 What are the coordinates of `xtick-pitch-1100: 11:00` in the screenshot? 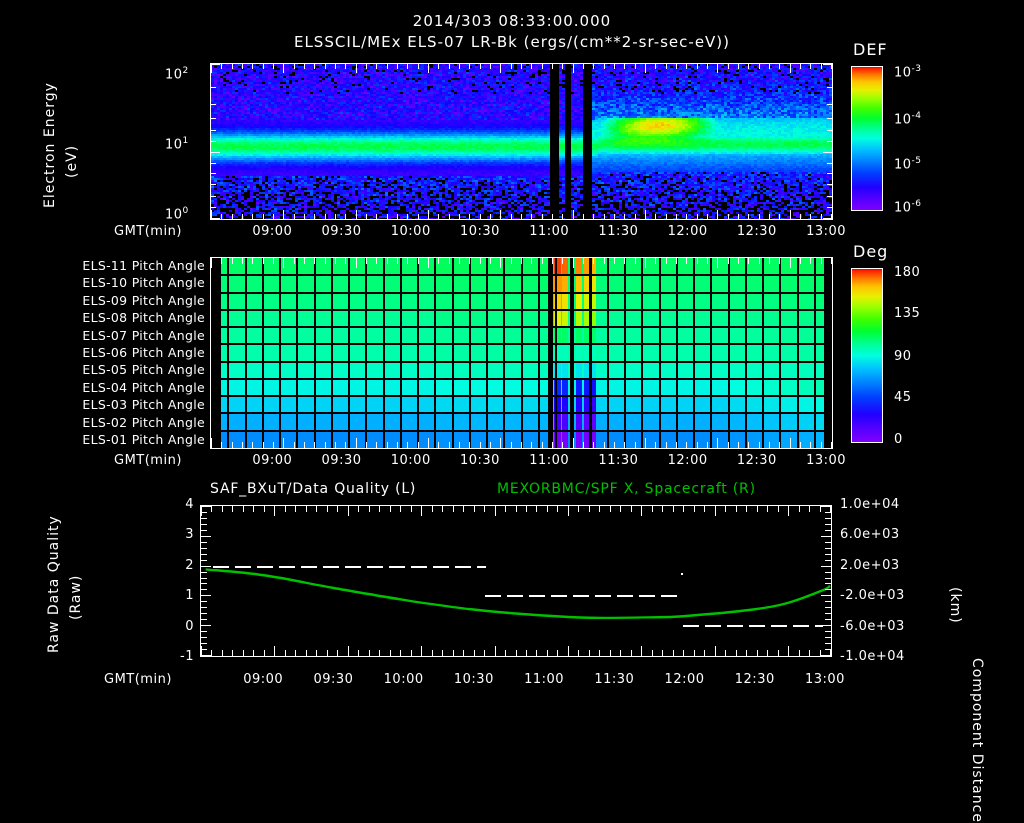 It's located at (549, 460).